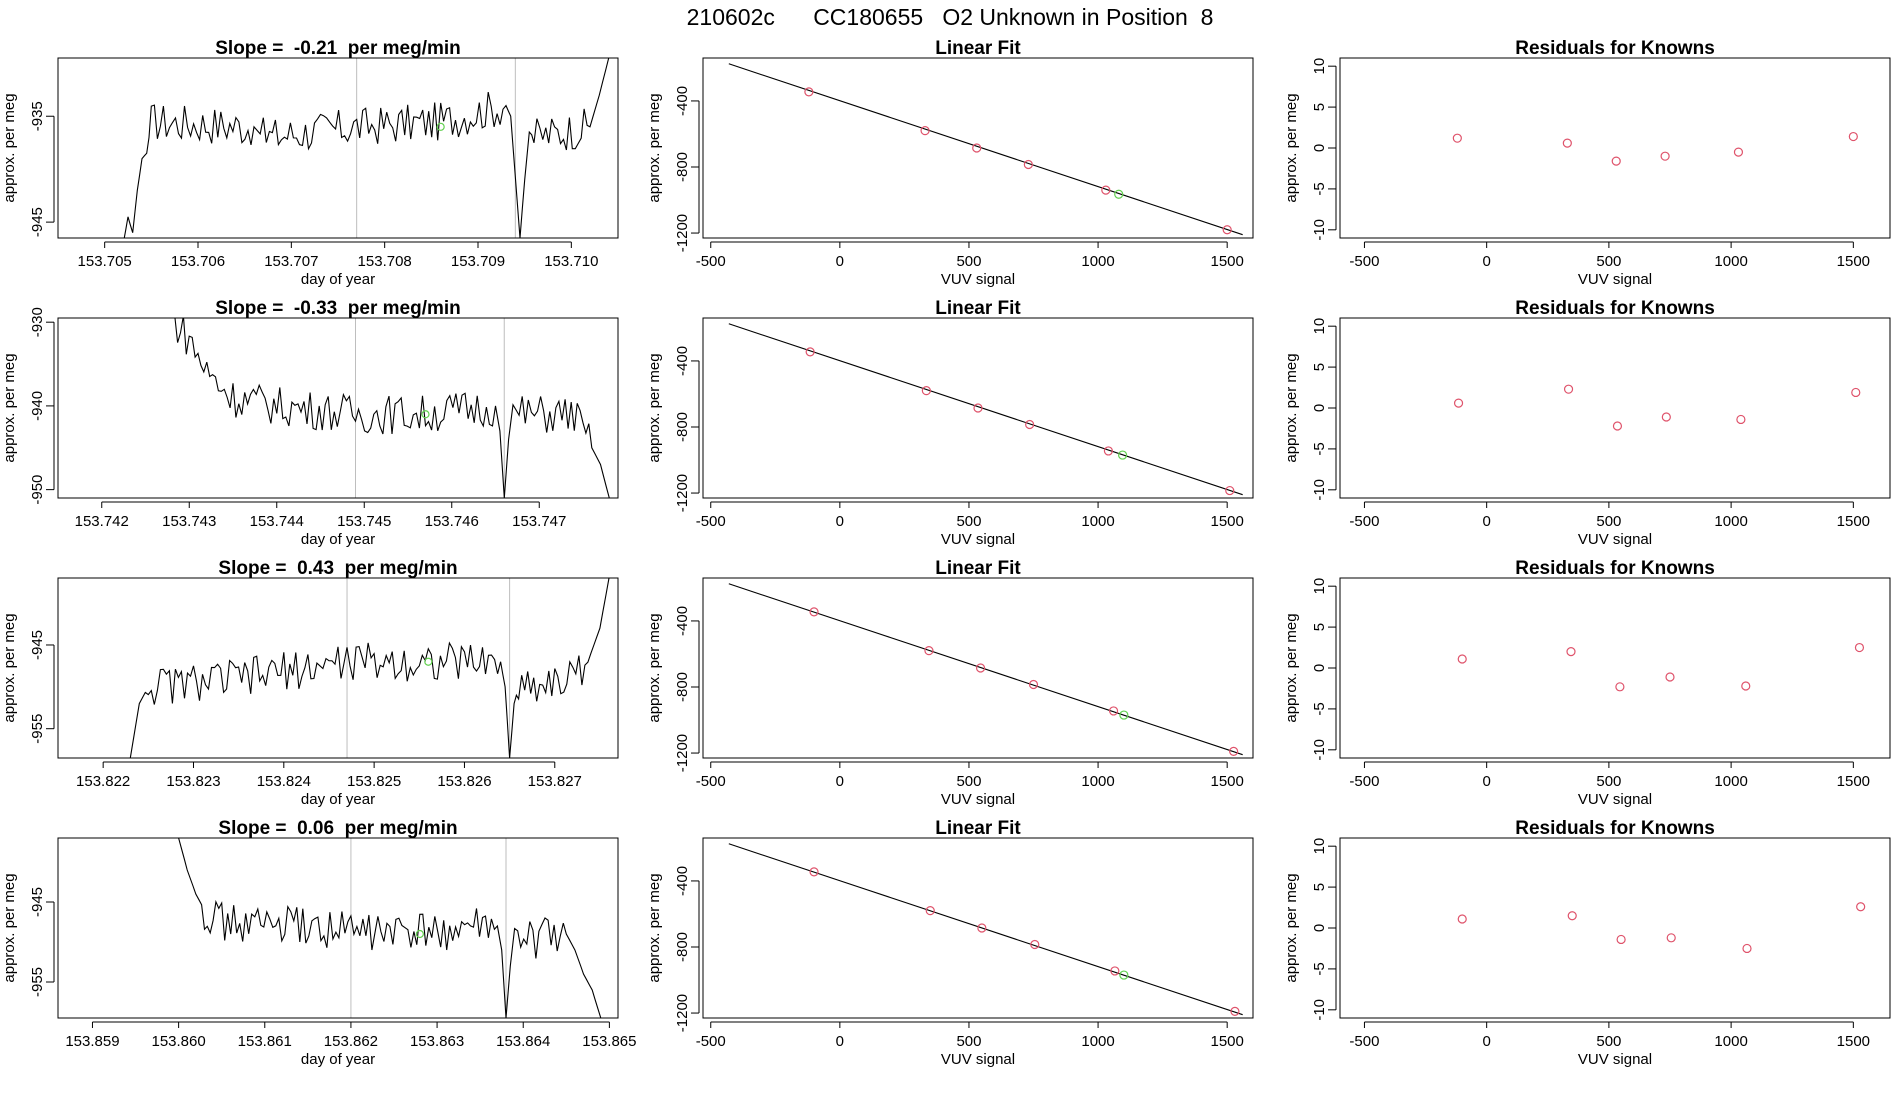  I want to click on x-tick-label: 153.822, so click(103, 781).